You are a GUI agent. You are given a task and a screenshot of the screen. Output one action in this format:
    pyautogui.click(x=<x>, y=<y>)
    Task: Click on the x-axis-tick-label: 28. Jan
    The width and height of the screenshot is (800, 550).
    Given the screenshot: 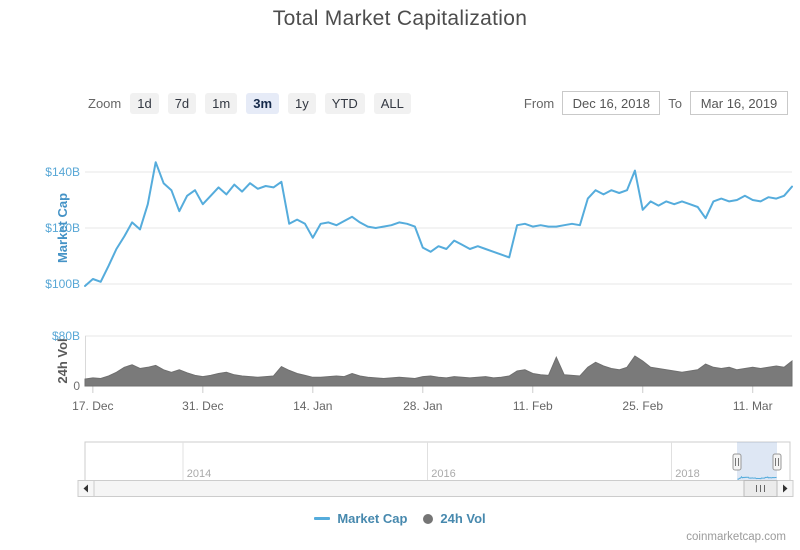 What is the action you would take?
    pyautogui.click(x=422, y=406)
    